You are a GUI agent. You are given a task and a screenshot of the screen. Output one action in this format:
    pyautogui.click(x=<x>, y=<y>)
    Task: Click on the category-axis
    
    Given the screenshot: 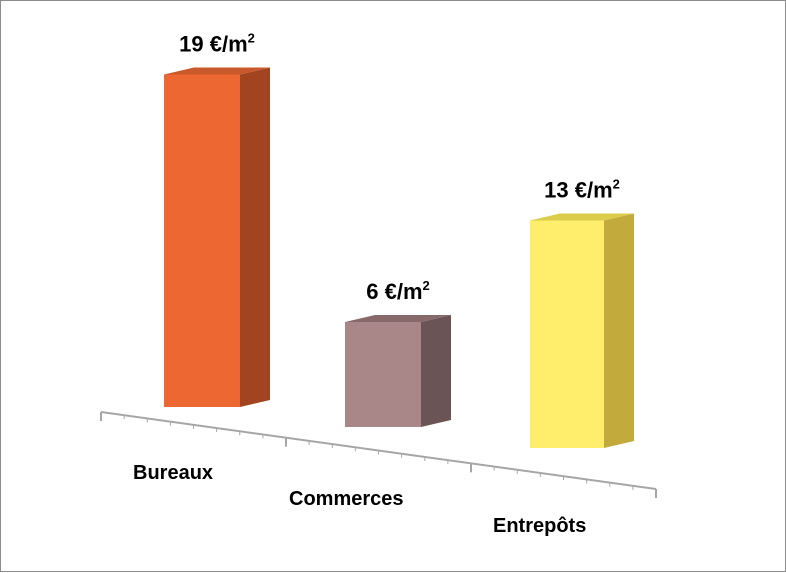 What is the action you would take?
    pyautogui.click(x=378, y=454)
    